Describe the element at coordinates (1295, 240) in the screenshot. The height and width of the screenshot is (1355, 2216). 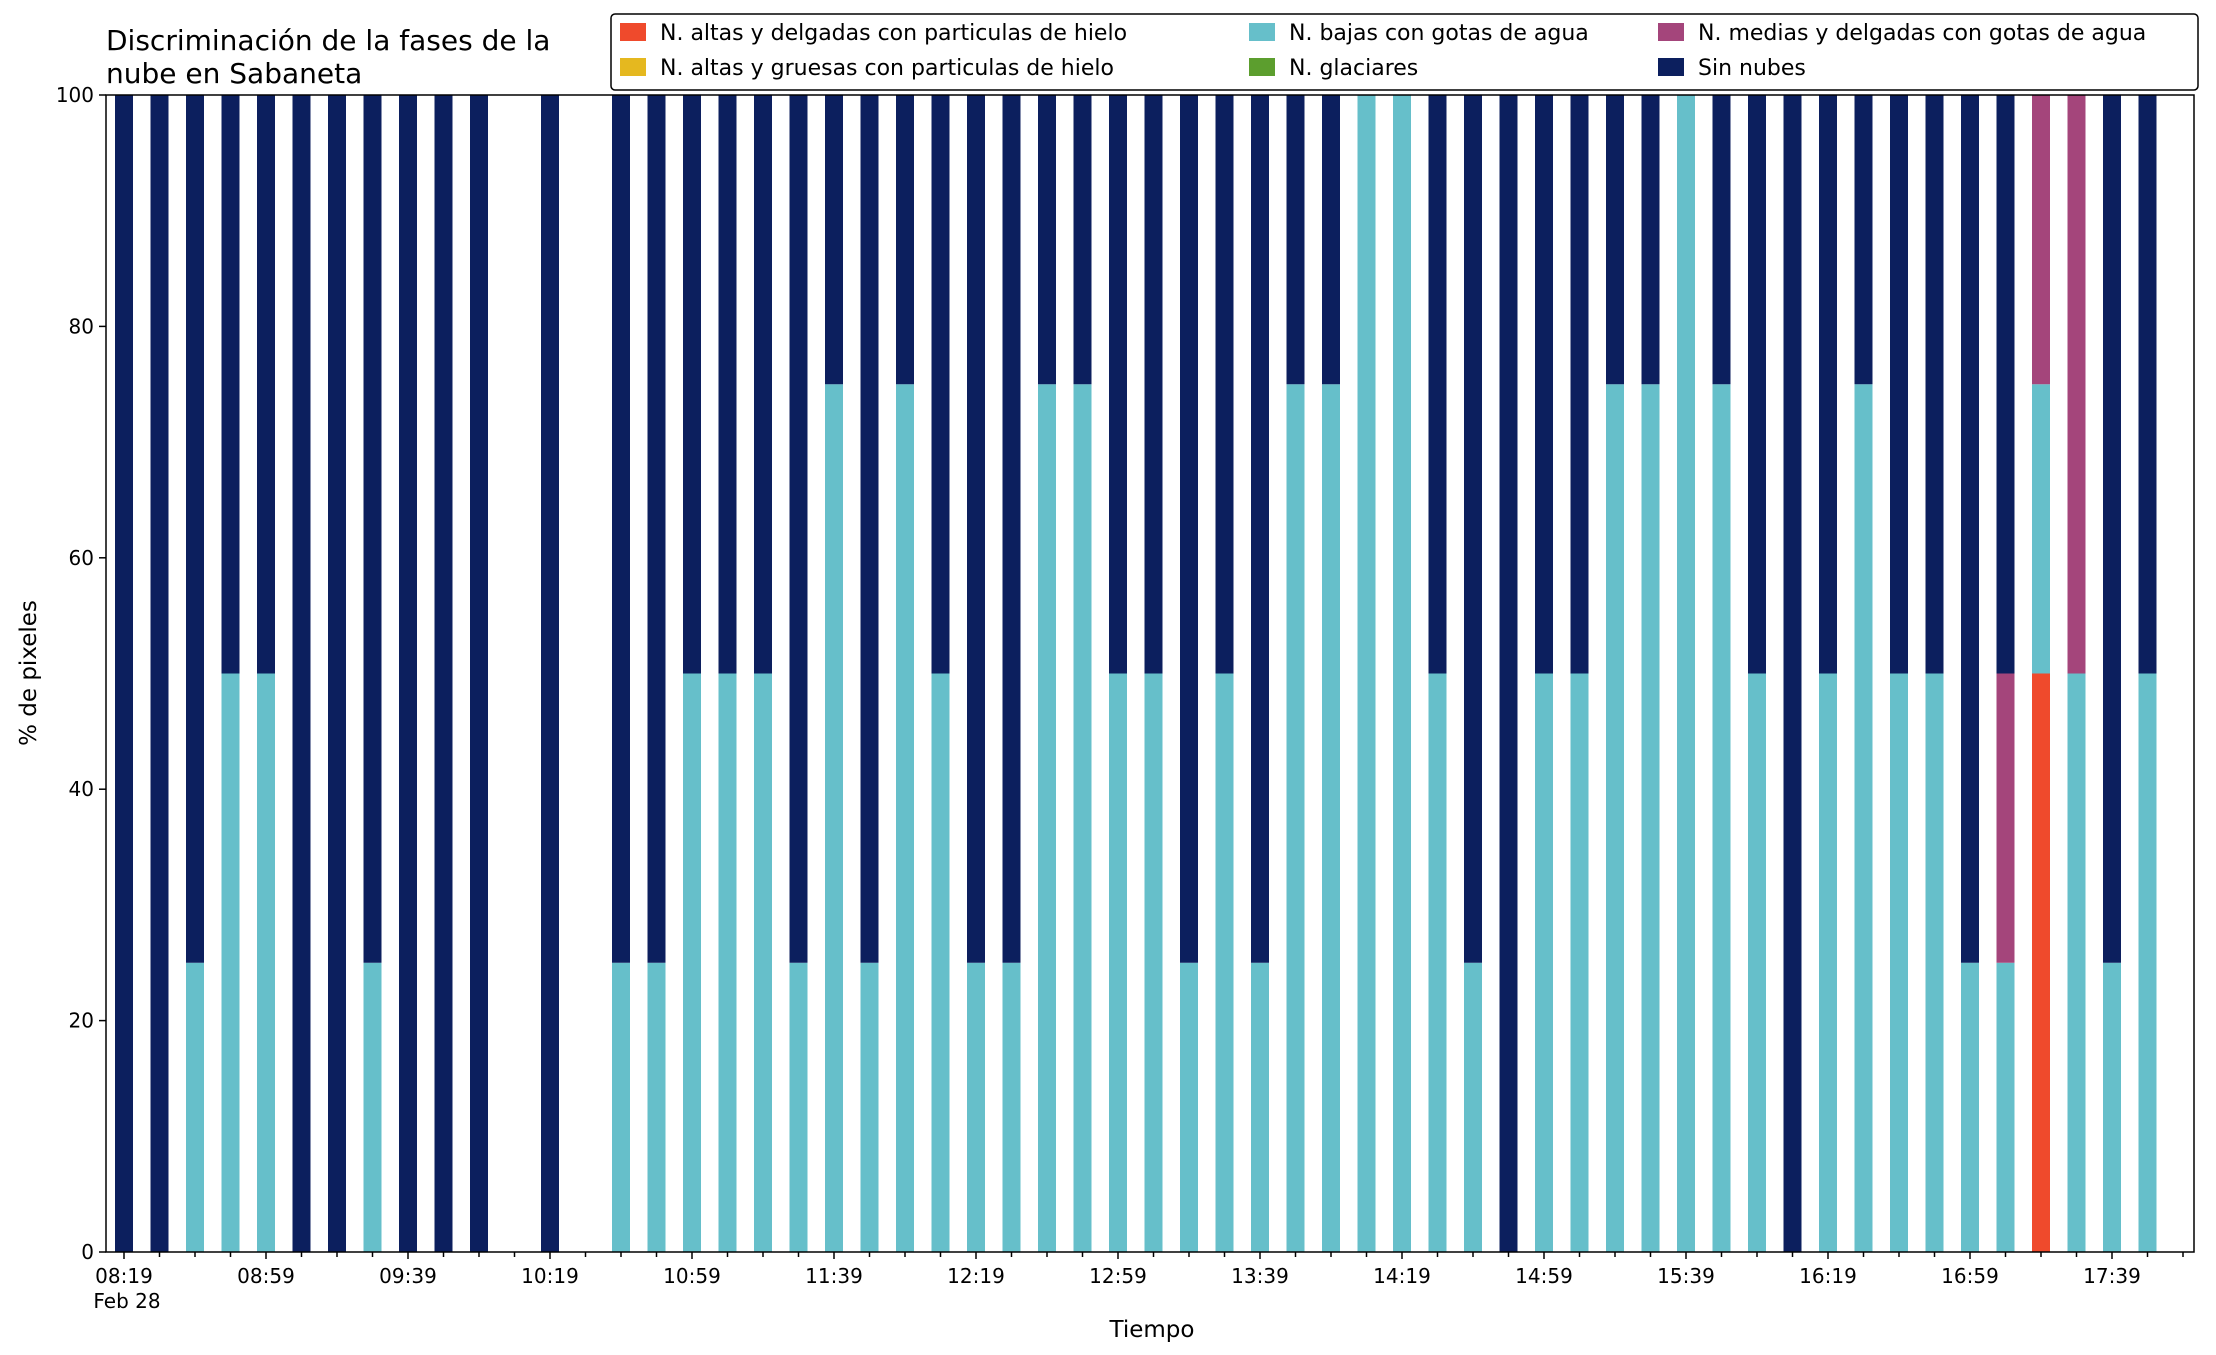
I see `bar-segment-1349-s5` at that location.